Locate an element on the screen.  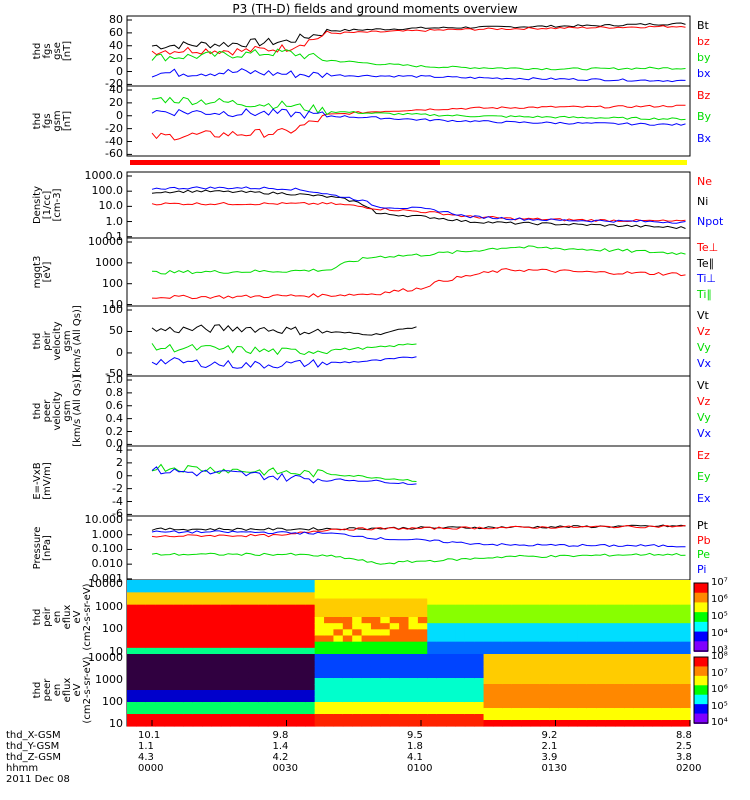
tick-label: 4 is located at coordinates (119, 449).